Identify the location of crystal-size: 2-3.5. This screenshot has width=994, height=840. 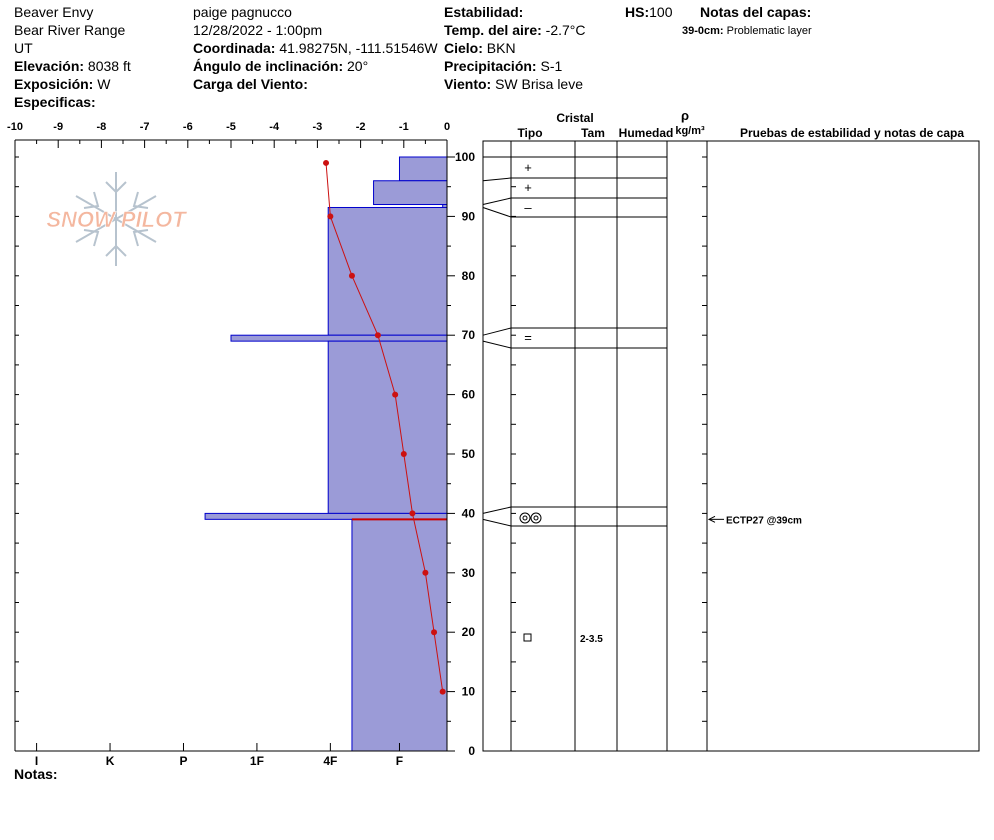
(591, 639).